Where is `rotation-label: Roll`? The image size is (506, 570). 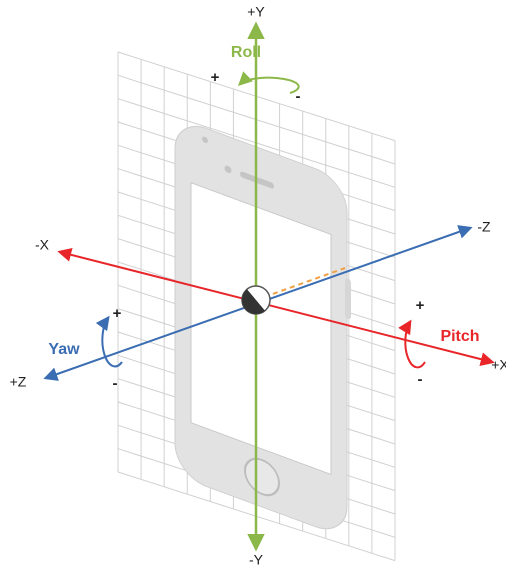 rotation-label: Roll is located at coordinates (246, 52).